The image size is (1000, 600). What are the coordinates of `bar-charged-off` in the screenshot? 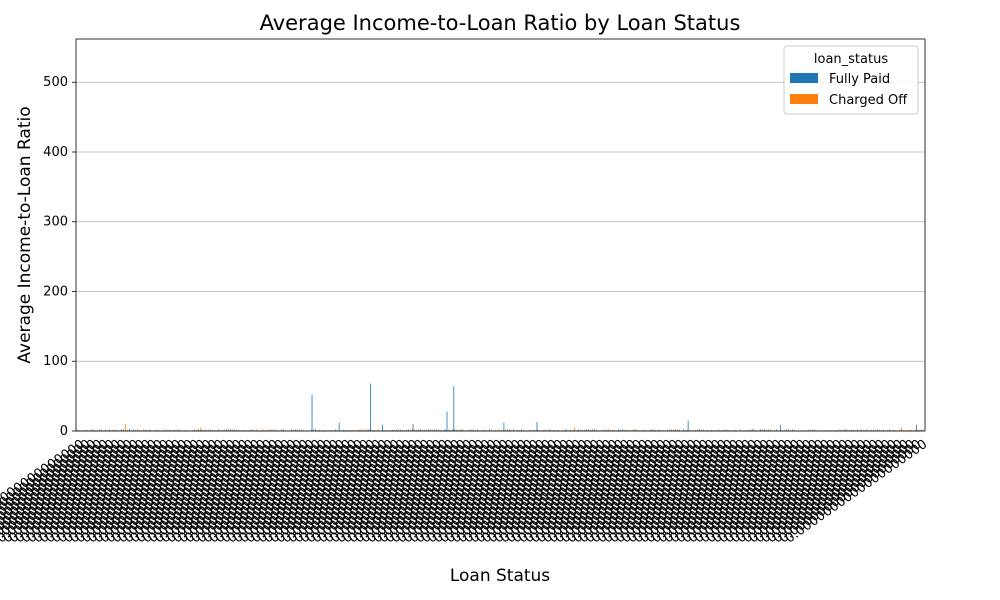 It's located at (901, 429).